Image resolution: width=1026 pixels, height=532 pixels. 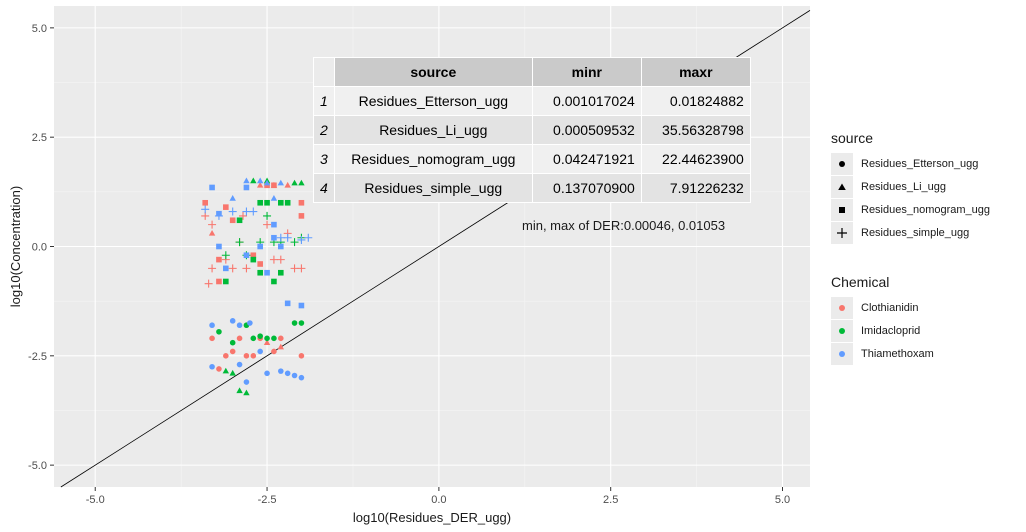 What do you see at coordinates (891, 330) in the screenshot?
I see `legend-item-label: Imidacloprid` at bounding box center [891, 330].